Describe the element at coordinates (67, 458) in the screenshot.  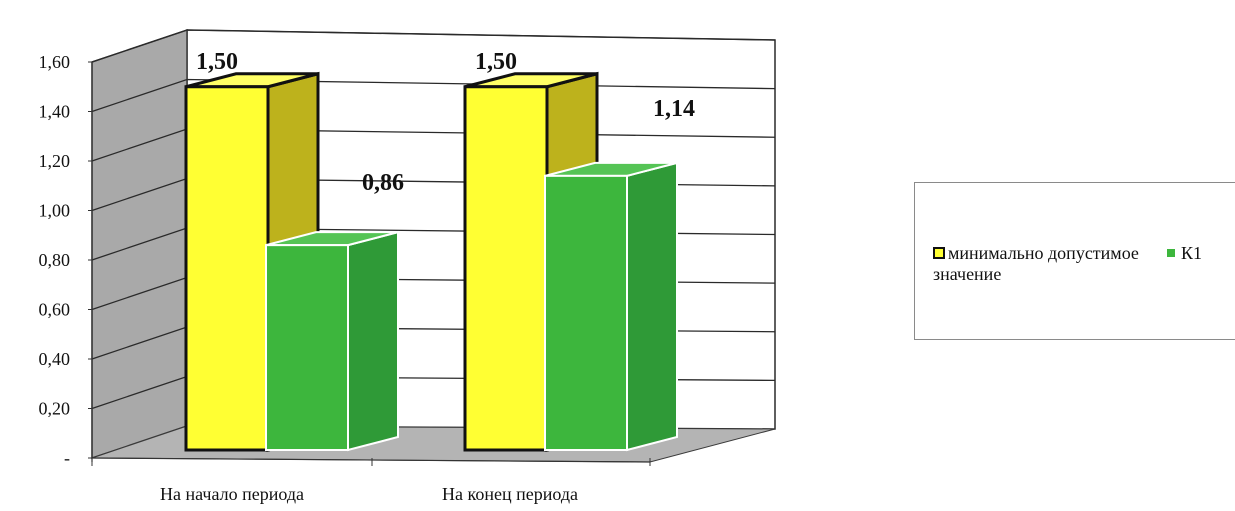
I see `y-tick-label: -` at that location.